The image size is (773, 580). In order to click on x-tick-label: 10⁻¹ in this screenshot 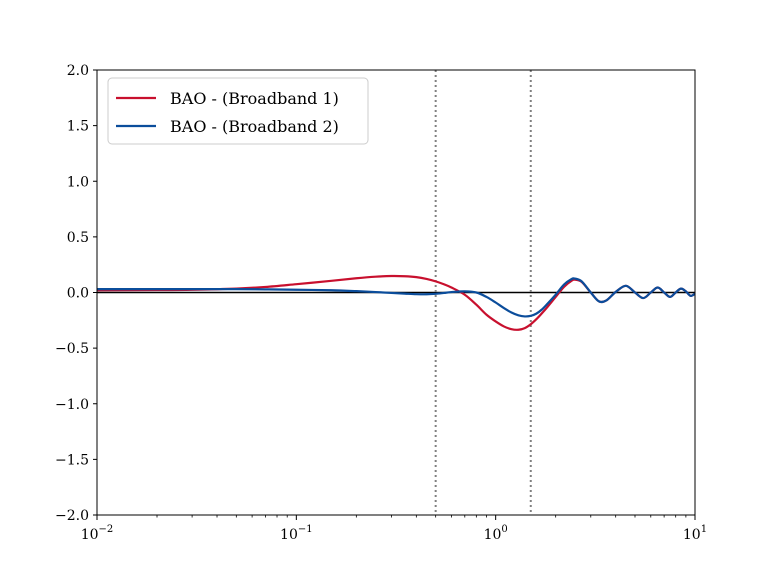, I will do `click(296, 533)`.